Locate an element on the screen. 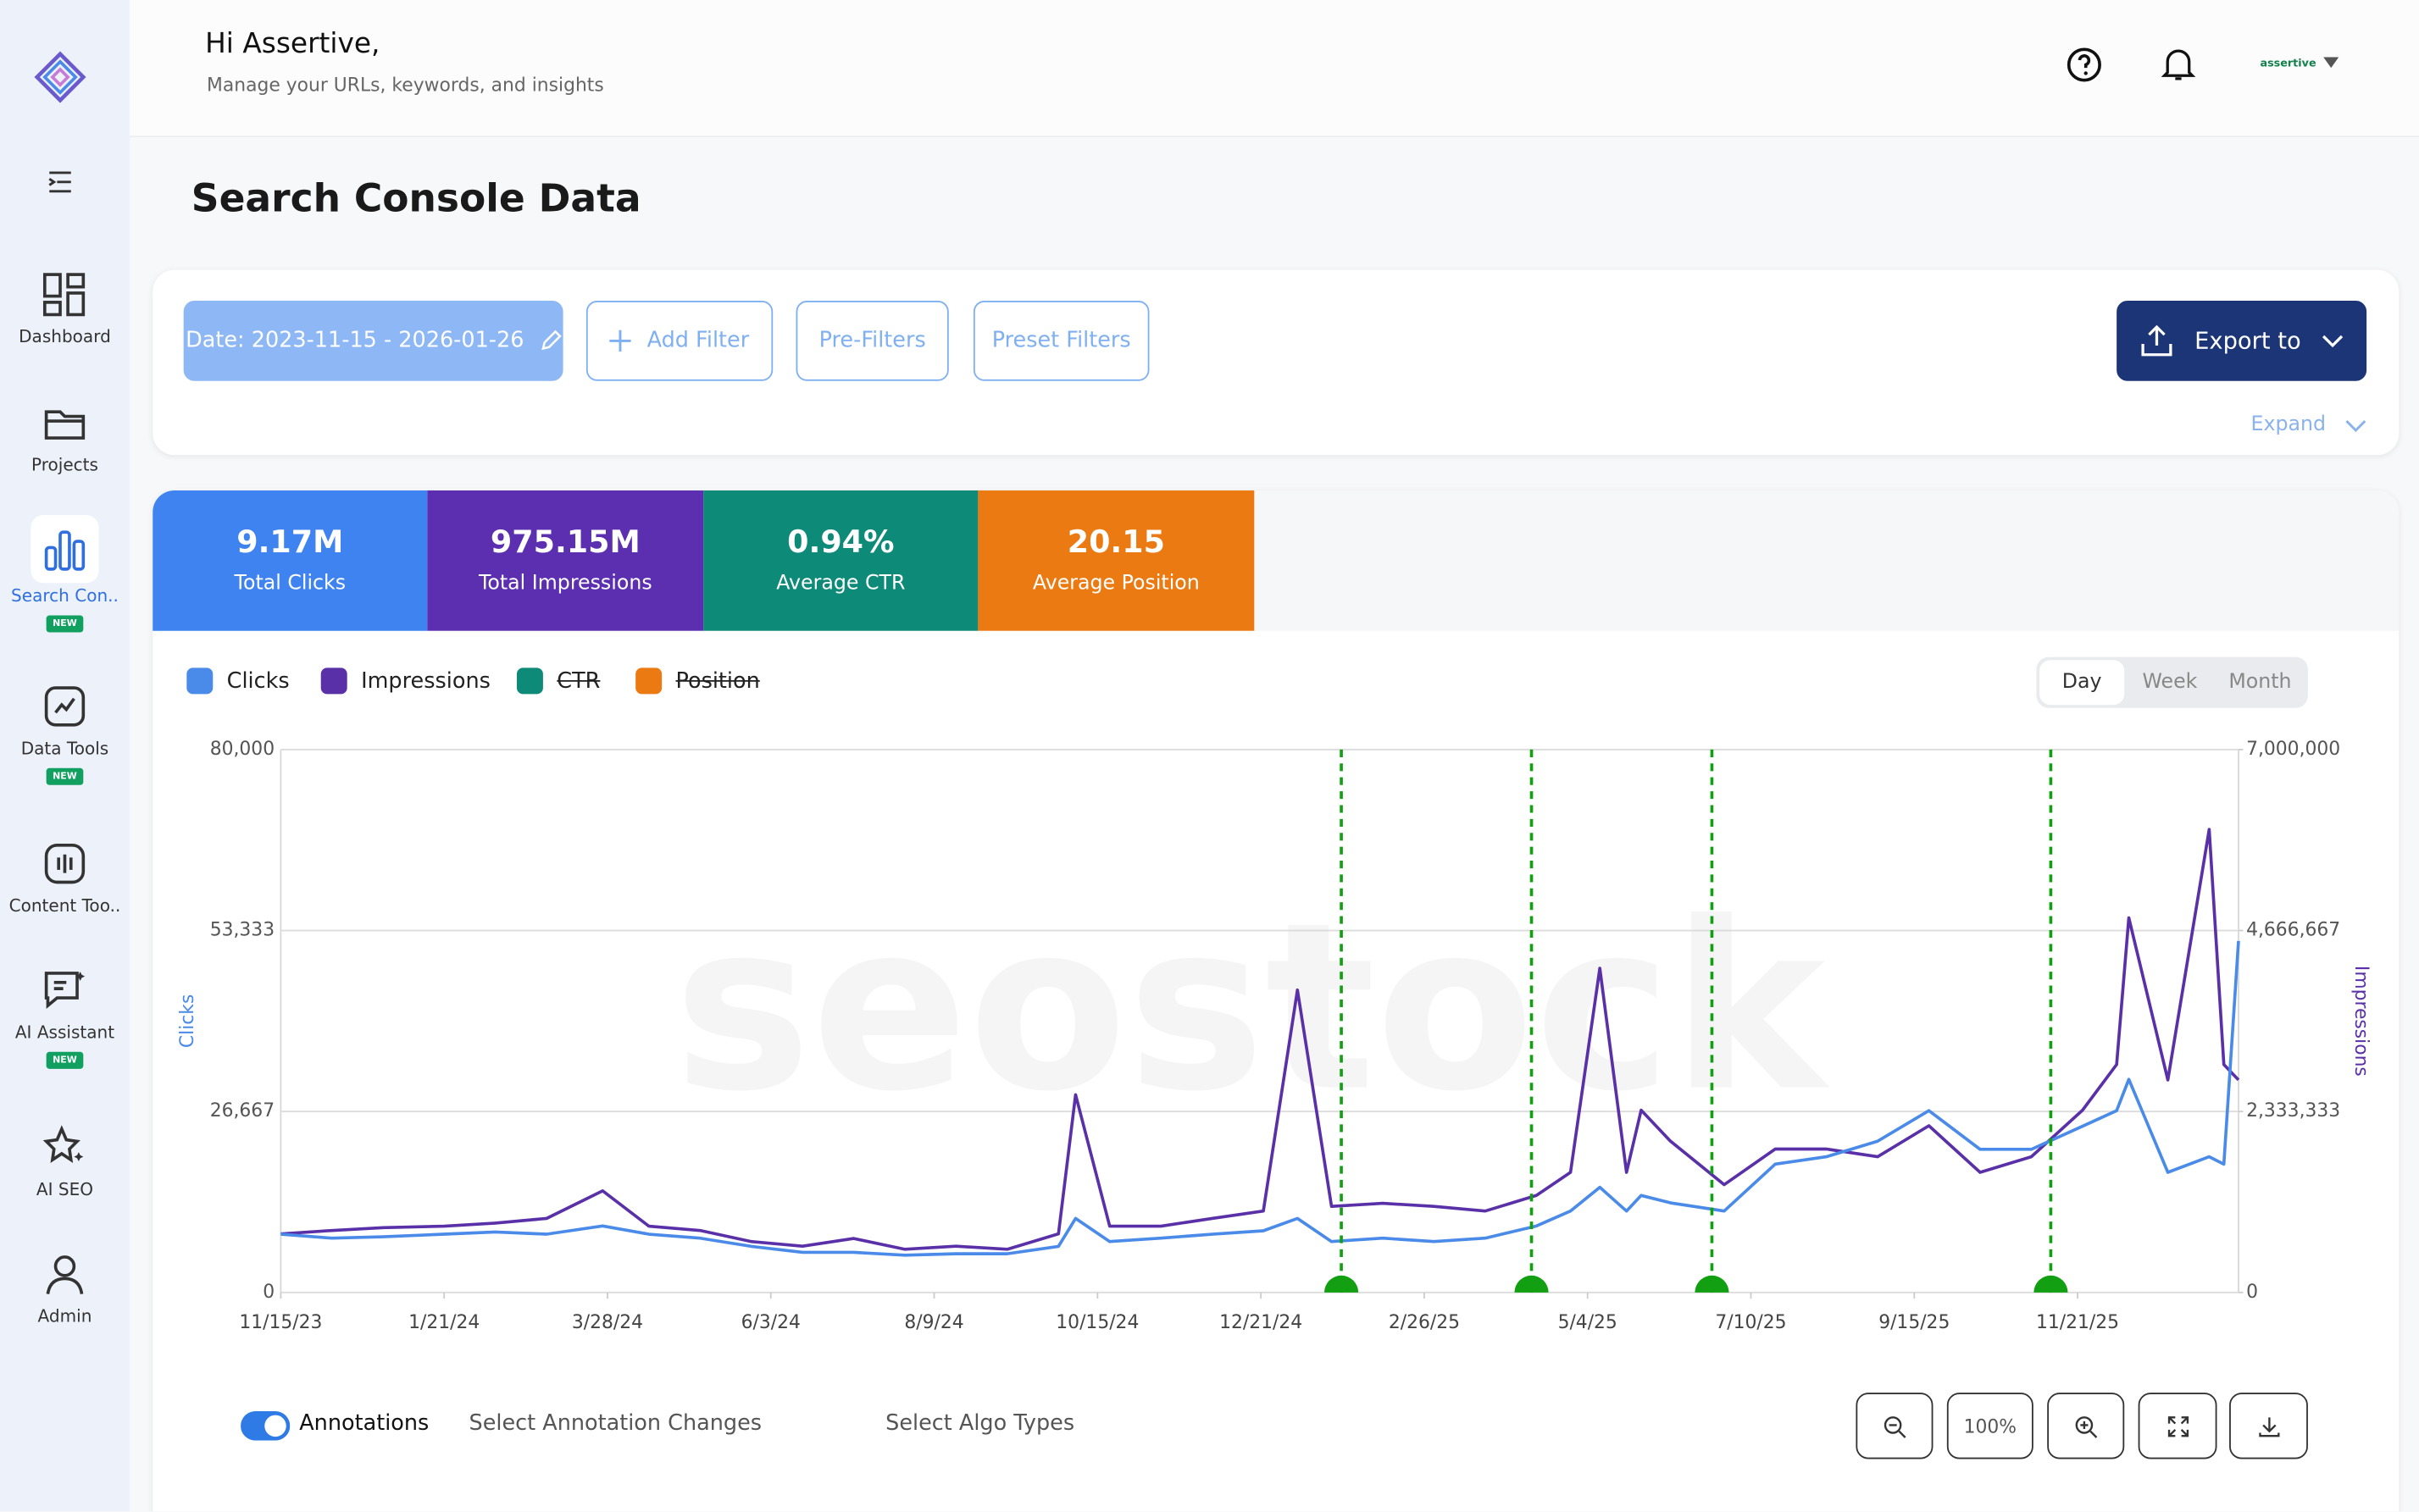 This screenshot has height=1512, width=2419. nav-data-tools: Data Tools NEW is located at coordinates (65, 734).